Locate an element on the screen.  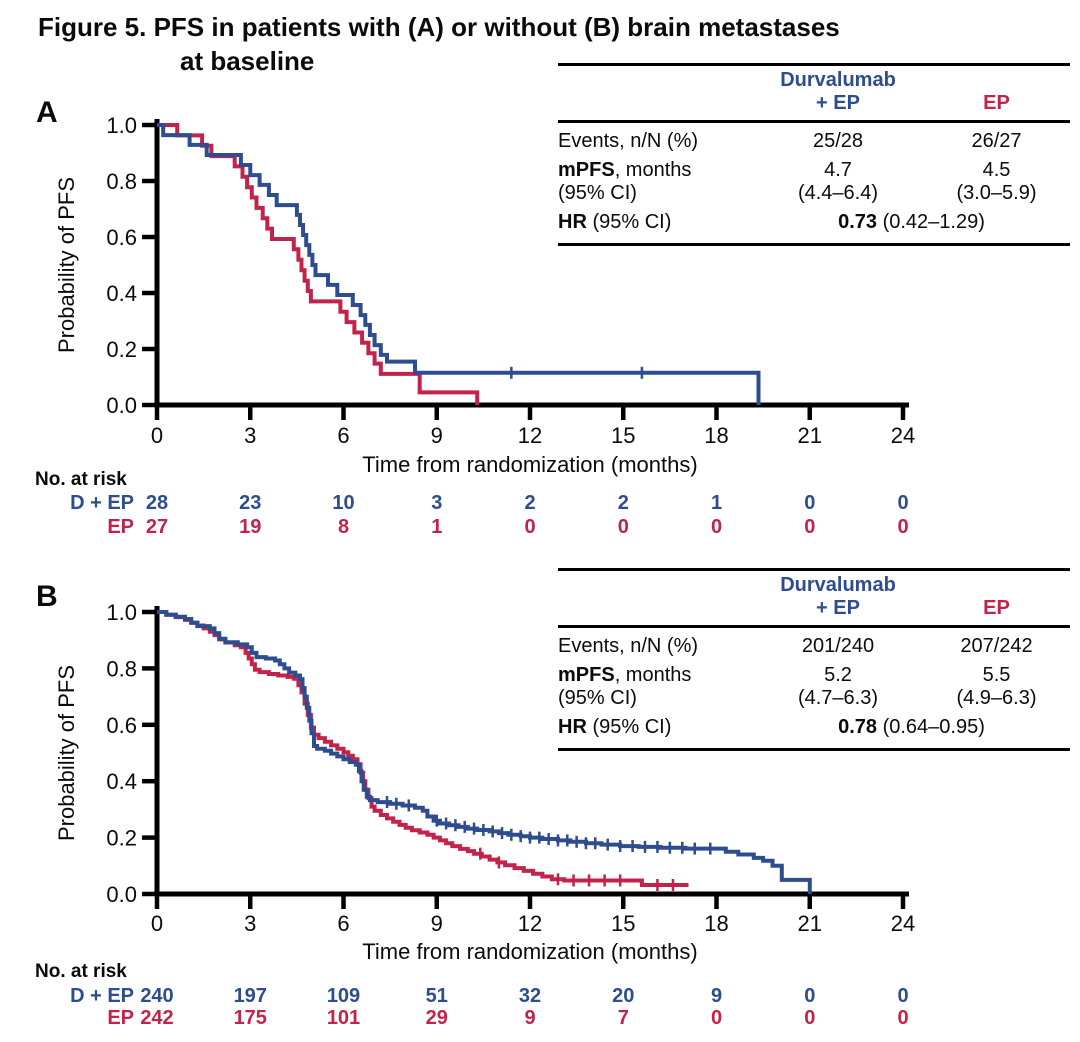
panel-b-label: B is located at coordinates (47, 596).